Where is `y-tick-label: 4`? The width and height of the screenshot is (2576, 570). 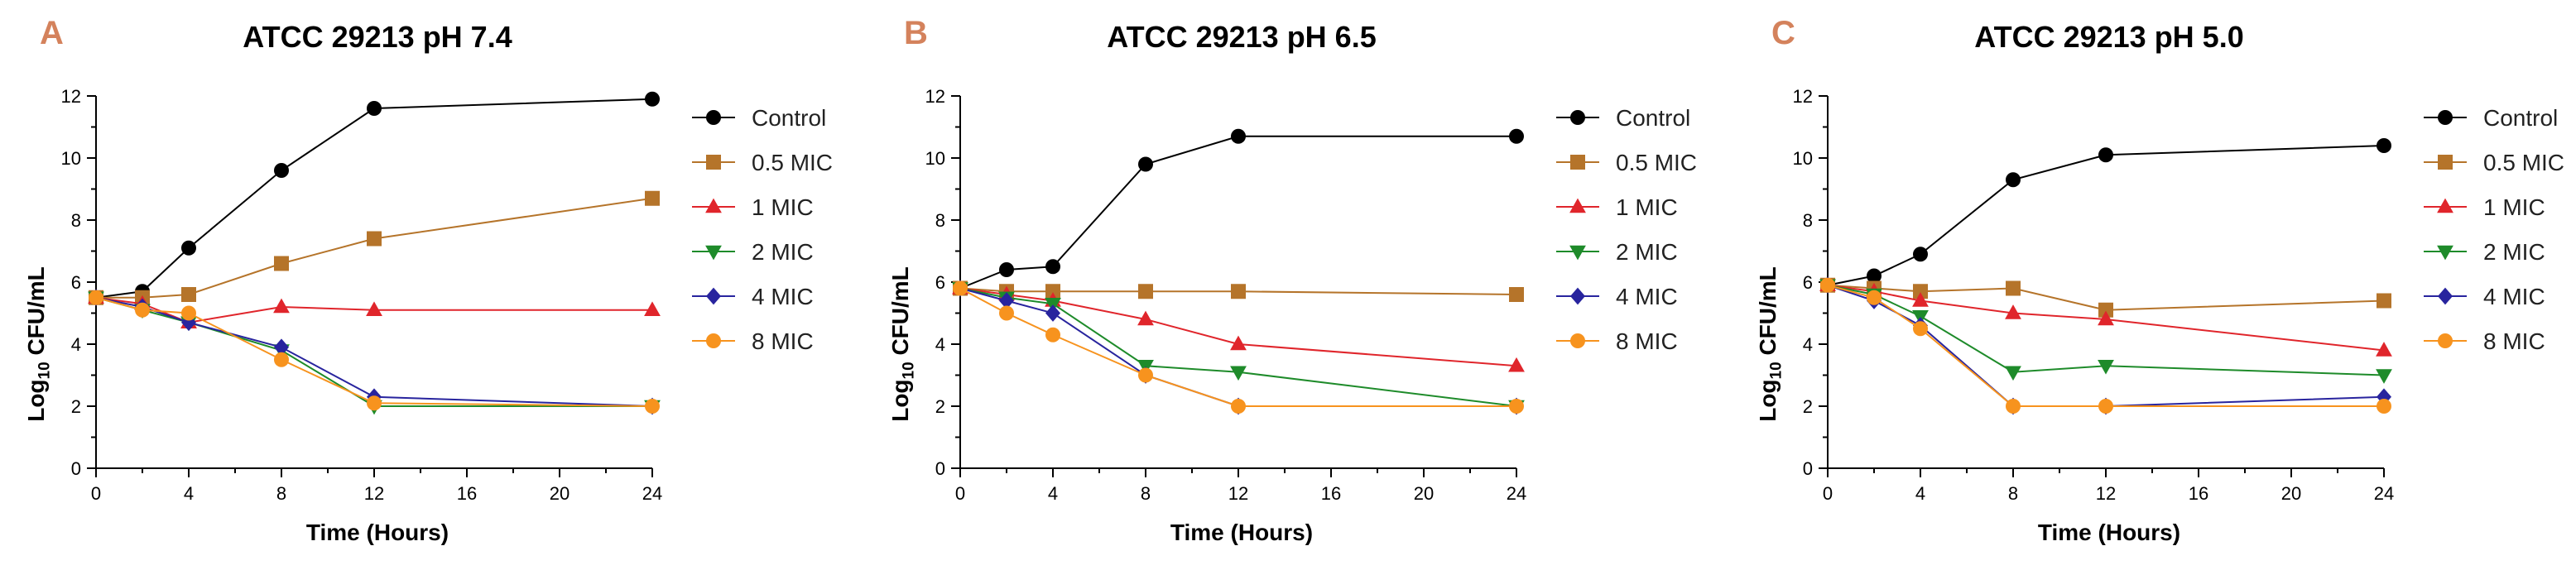
y-tick-label: 4 is located at coordinates (76, 344).